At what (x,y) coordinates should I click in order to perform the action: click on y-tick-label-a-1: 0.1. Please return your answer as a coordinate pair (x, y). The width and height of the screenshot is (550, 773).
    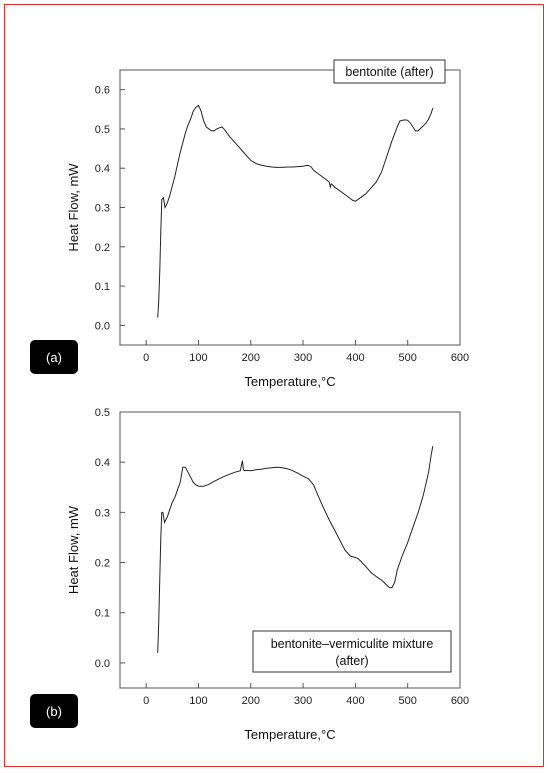
    Looking at the image, I should click on (102, 287).